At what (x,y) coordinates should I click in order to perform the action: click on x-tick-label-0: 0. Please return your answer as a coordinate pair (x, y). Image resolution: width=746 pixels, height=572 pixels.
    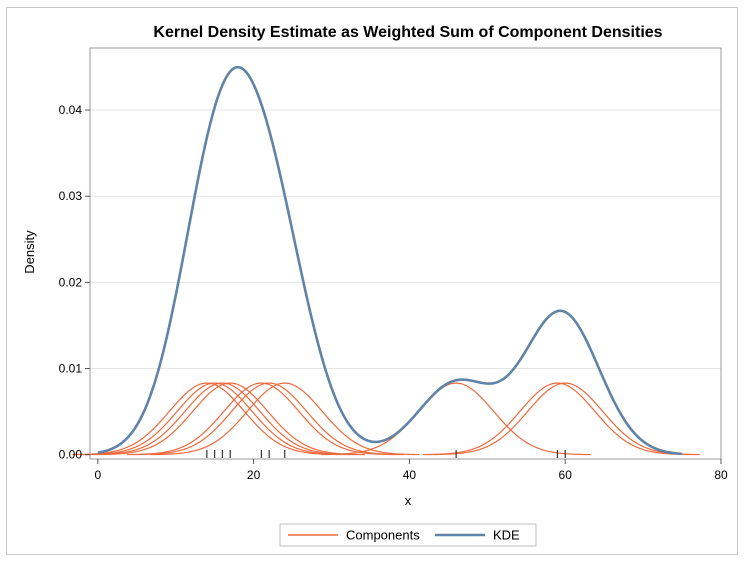
    Looking at the image, I should click on (97, 475).